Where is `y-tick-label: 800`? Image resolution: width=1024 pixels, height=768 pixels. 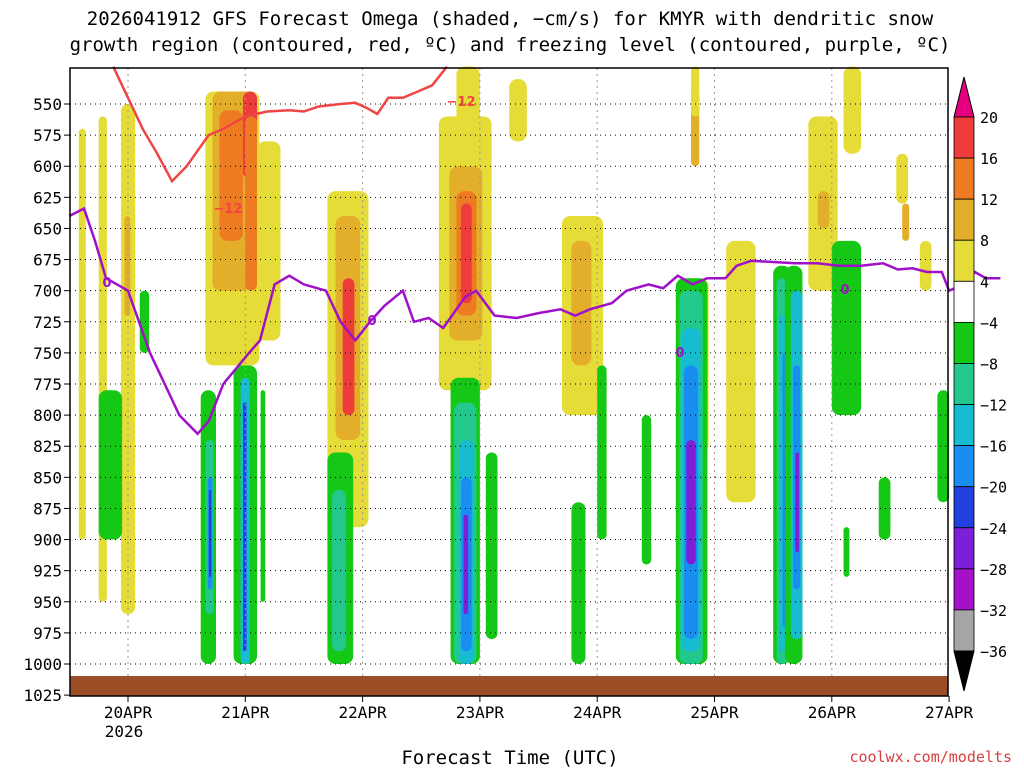
y-tick-label: 800 is located at coordinates (47, 415).